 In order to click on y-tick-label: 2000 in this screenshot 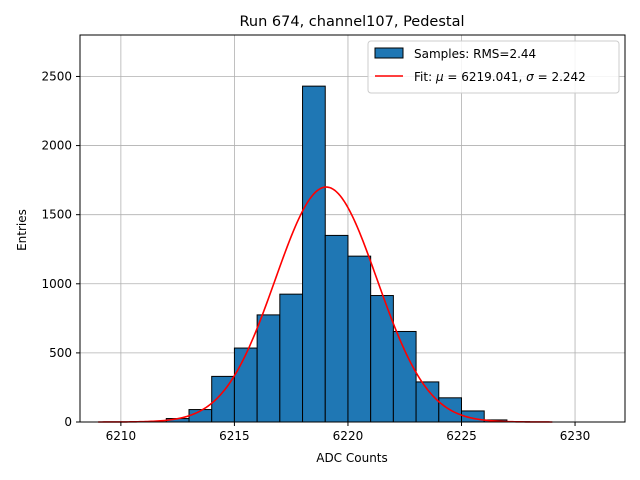, I will do `click(56, 146)`.